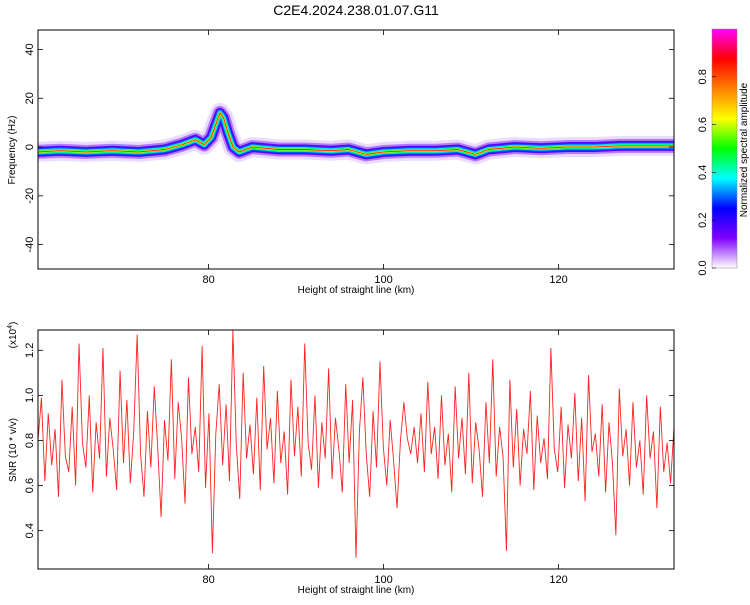 This screenshot has height=605, width=750. Describe the element at coordinates (744, 149) in the screenshot. I see `colorbar-label: Normalized spectral amplitude` at that location.